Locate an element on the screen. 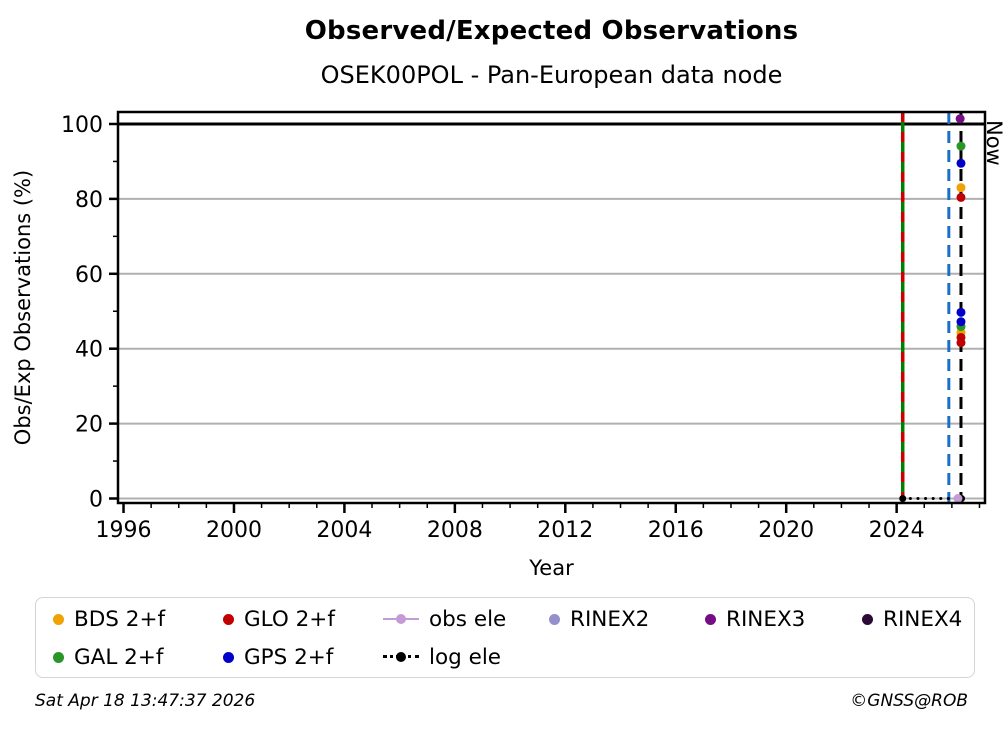 The image size is (1008, 734). rinex4-marker-icon is located at coordinates (867, 619).